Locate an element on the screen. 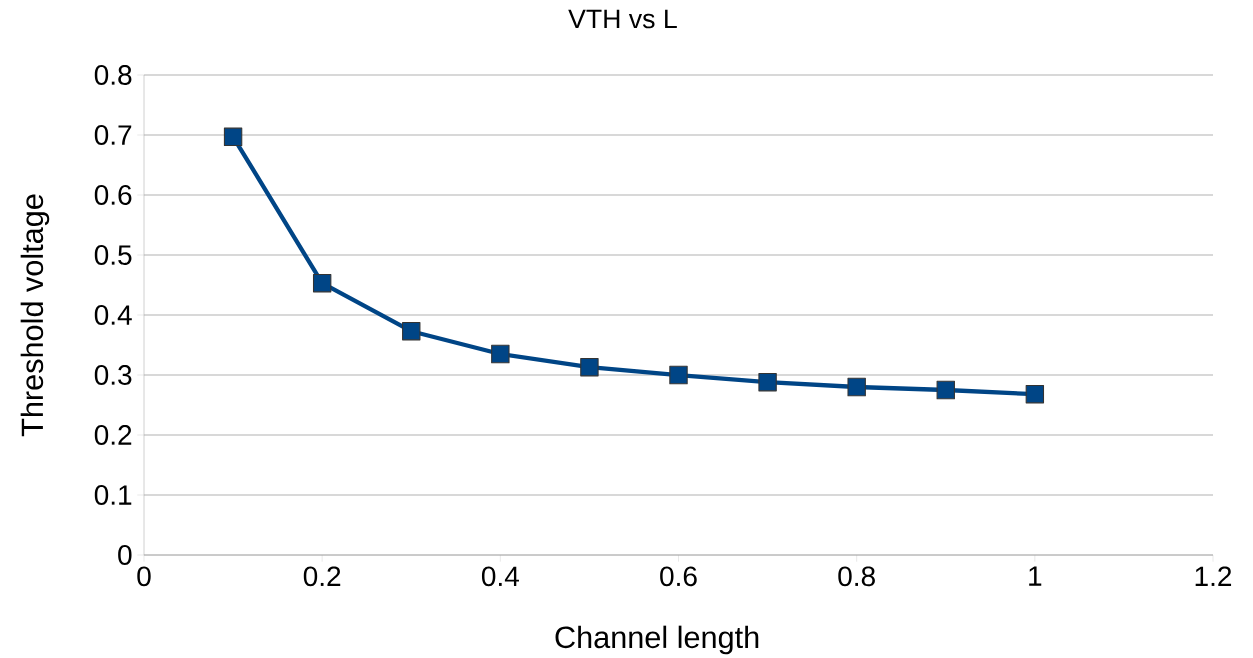 The image size is (1253, 658). y-tick-label: 0.6 is located at coordinates (113, 195).